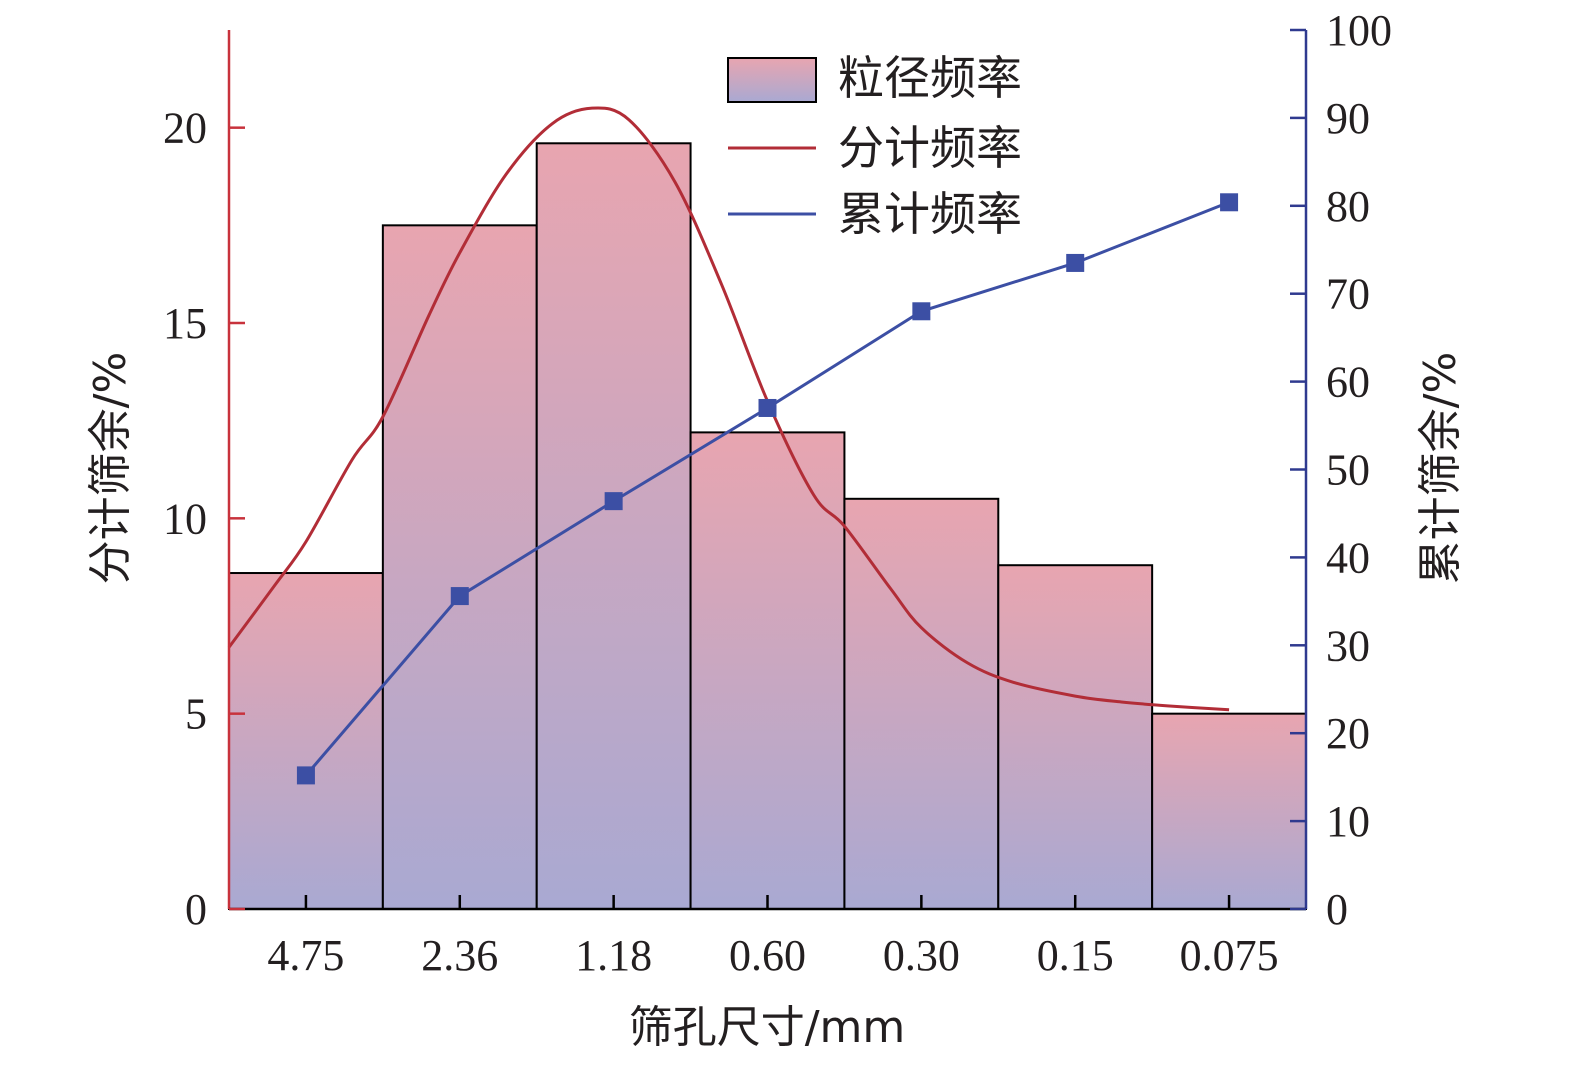 This screenshot has height=1068, width=1575. What do you see at coordinates (767, 407) in the screenshot?
I see `cumulative-point-0.60` at bounding box center [767, 407].